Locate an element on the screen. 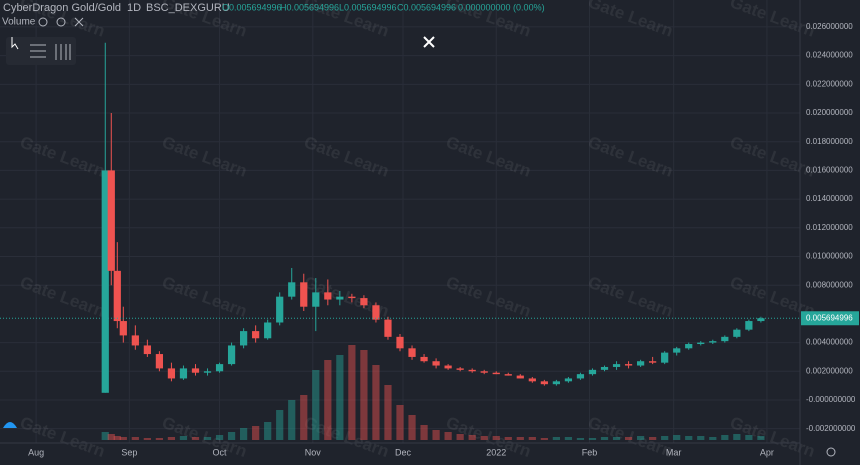 This screenshot has height=465, width=860. source: BSC_DEXGURU is located at coordinates (188, 8).